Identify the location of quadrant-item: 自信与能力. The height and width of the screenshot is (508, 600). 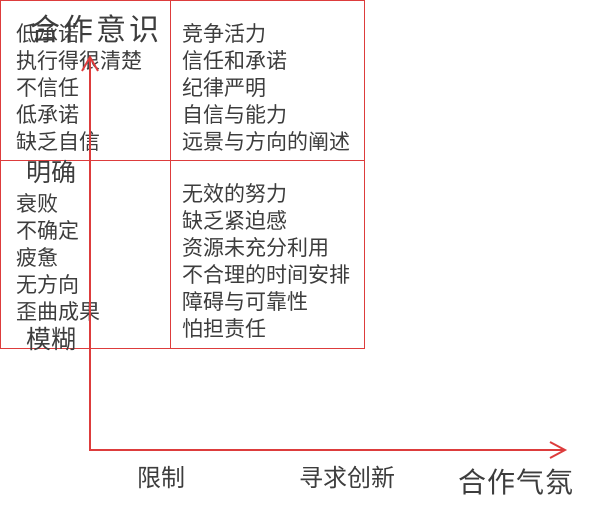
(234, 115).